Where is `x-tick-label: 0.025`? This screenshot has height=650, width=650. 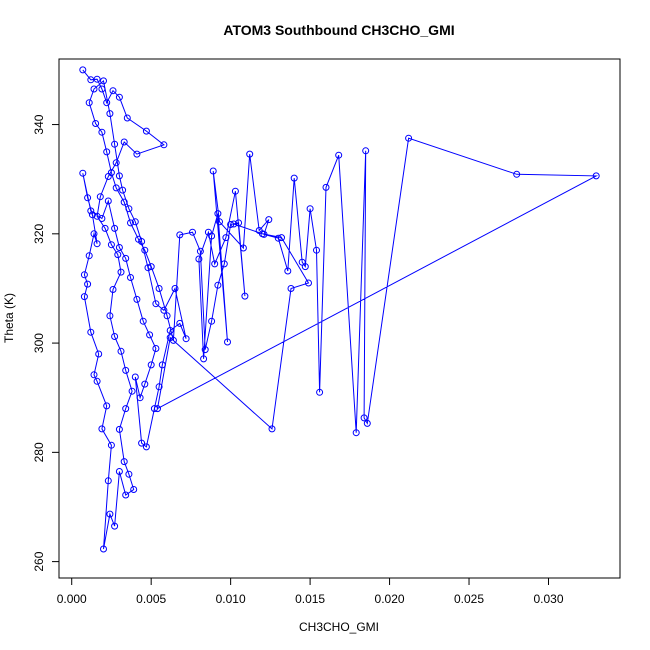
x-tick-label: 0.025 is located at coordinates (469, 599).